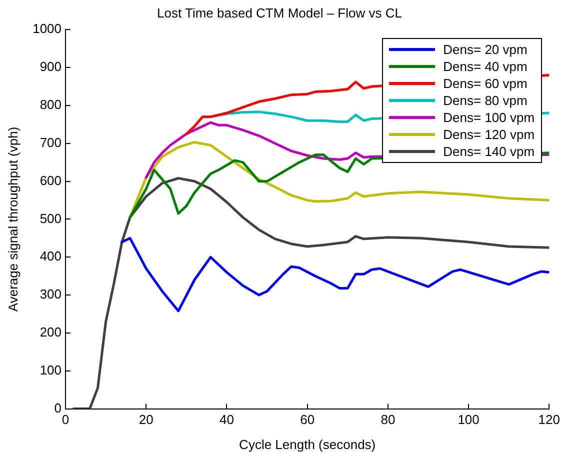 Image resolution: width=569 pixels, height=457 pixels. Describe the element at coordinates (469, 420) in the screenshot. I see `x-tick-label: 100` at that location.